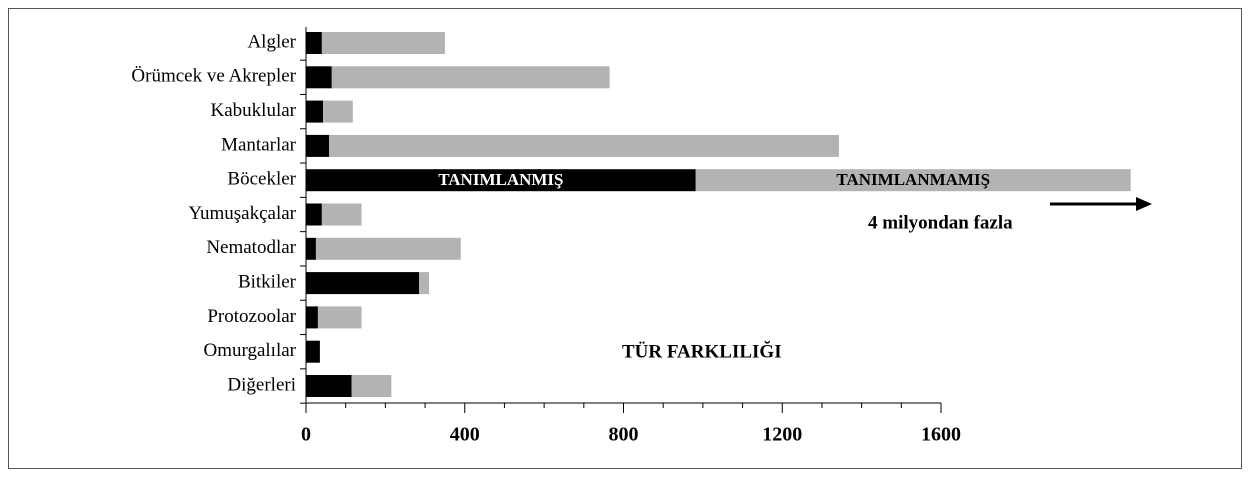 The width and height of the screenshot is (1250, 481). What do you see at coordinates (624, 435) in the screenshot?
I see `x-tick-label: 800` at bounding box center [624, 435].